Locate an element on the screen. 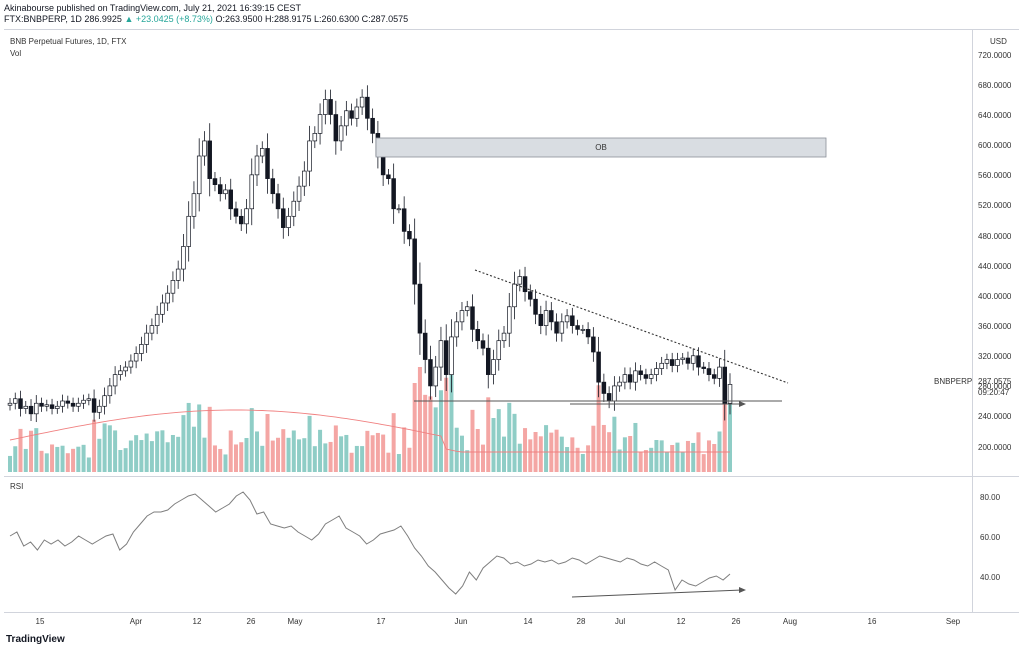 The image size is (1024, 645). price-tick: 360.0000 is located at coordinates (995, 326).